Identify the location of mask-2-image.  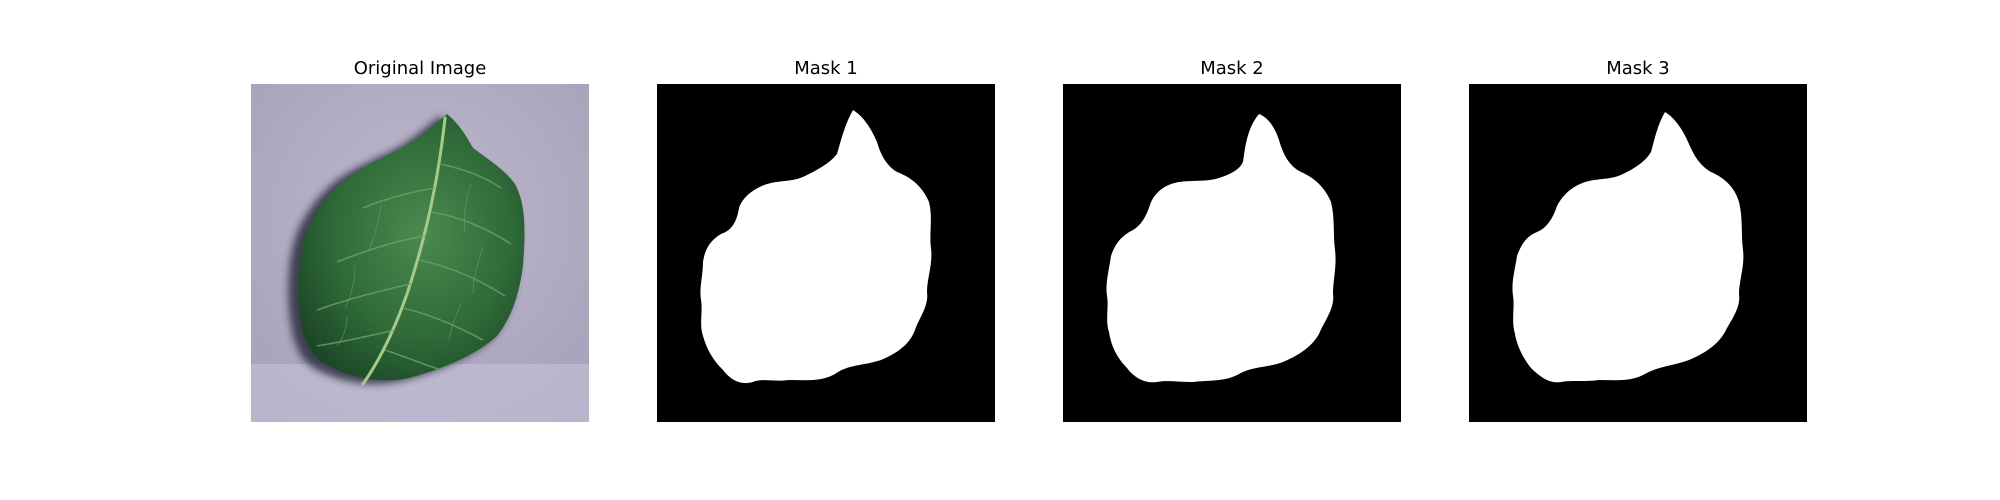
(1232, 253).